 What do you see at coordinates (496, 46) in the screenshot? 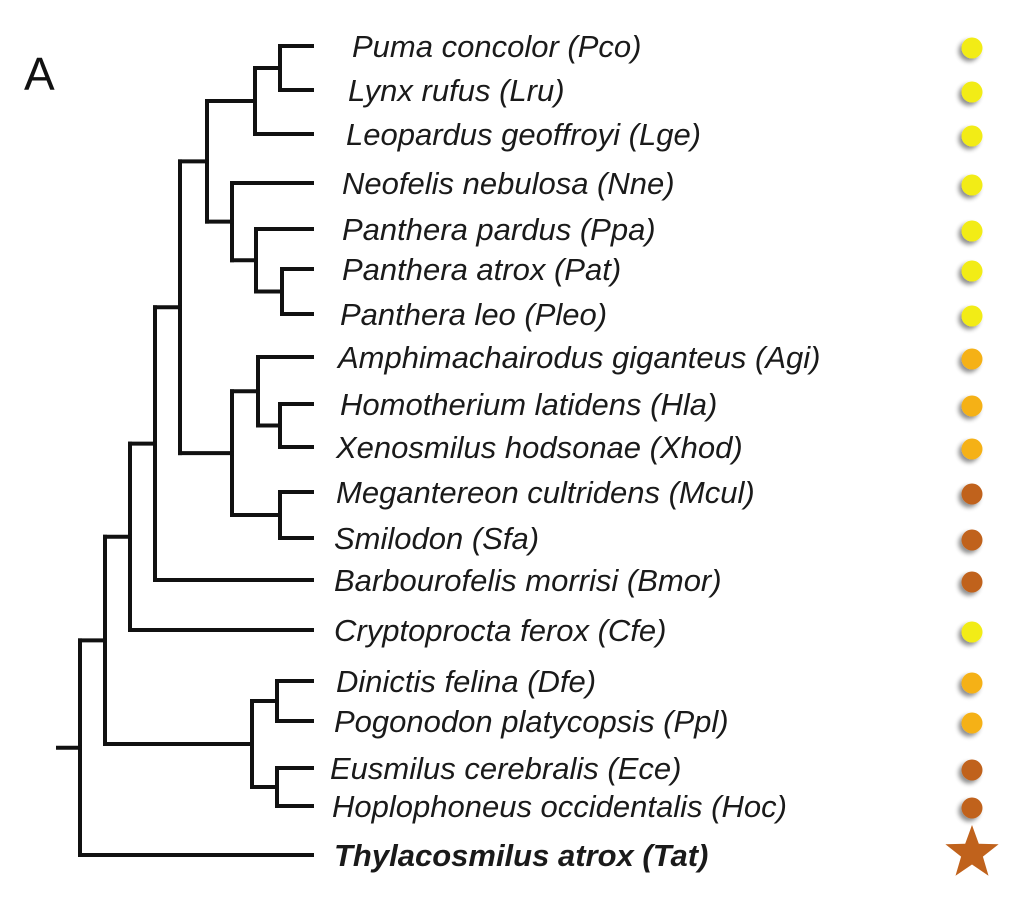
I see `taxon-label: Puma concolor (Pco)` at bounding box center [496, 46].